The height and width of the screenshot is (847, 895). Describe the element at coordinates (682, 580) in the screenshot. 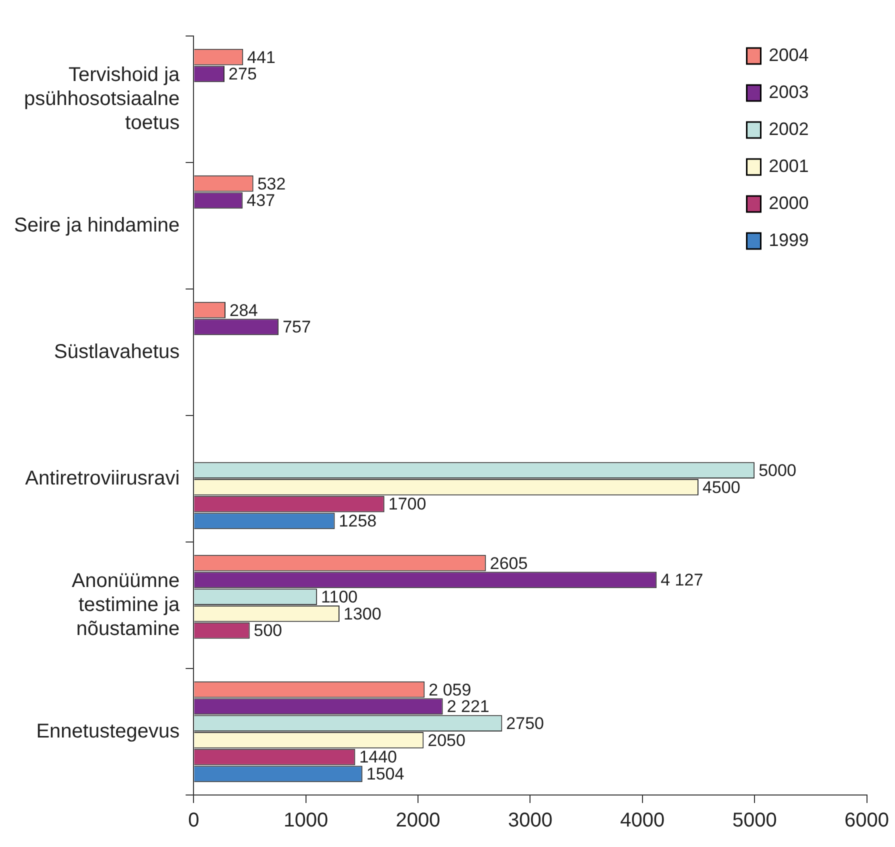

I see `data-label: 4 127` at that location.